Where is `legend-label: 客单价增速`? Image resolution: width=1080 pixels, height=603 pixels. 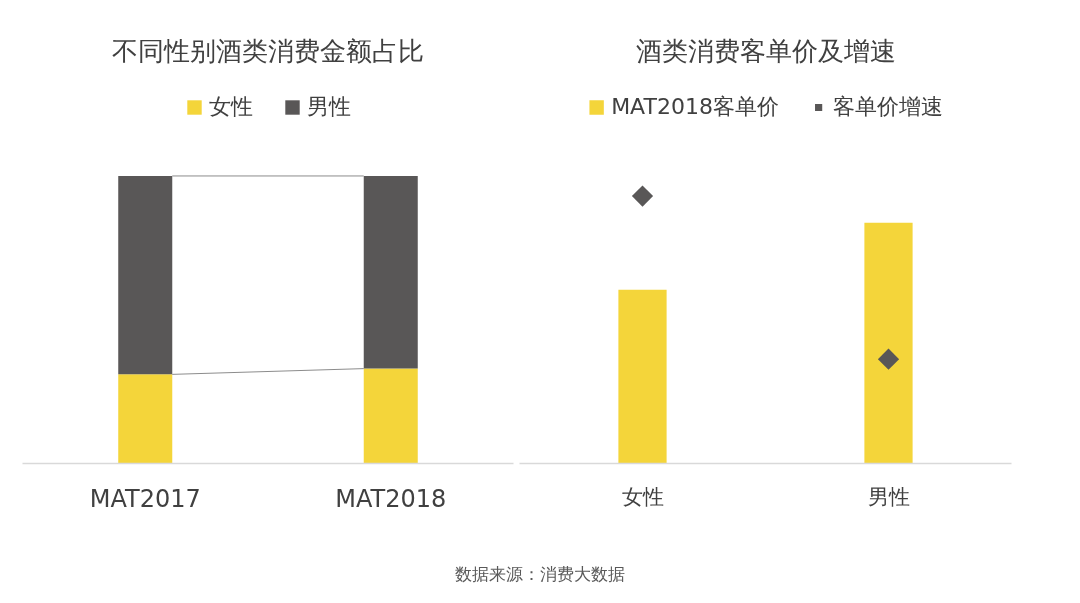
legend-label: 客单价增速 is located at coordinates (887, 107).